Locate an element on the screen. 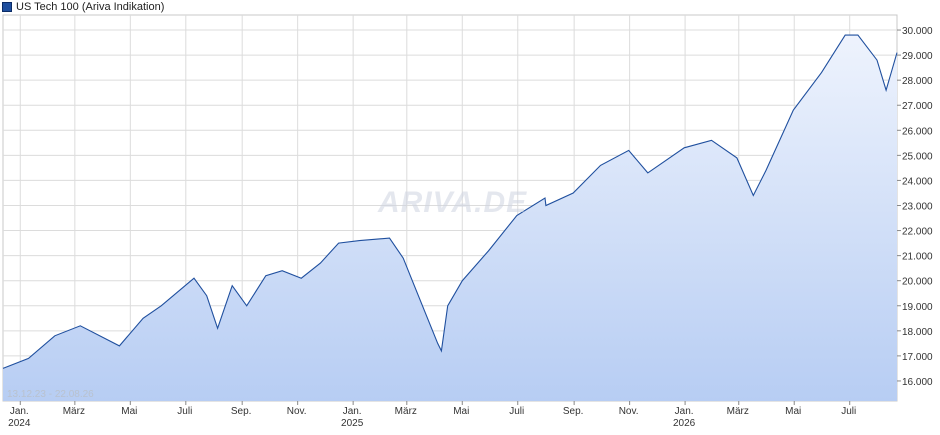 The image size is (940, 435). y-tick-label: 26.000 is located at coordinates (917, 131).